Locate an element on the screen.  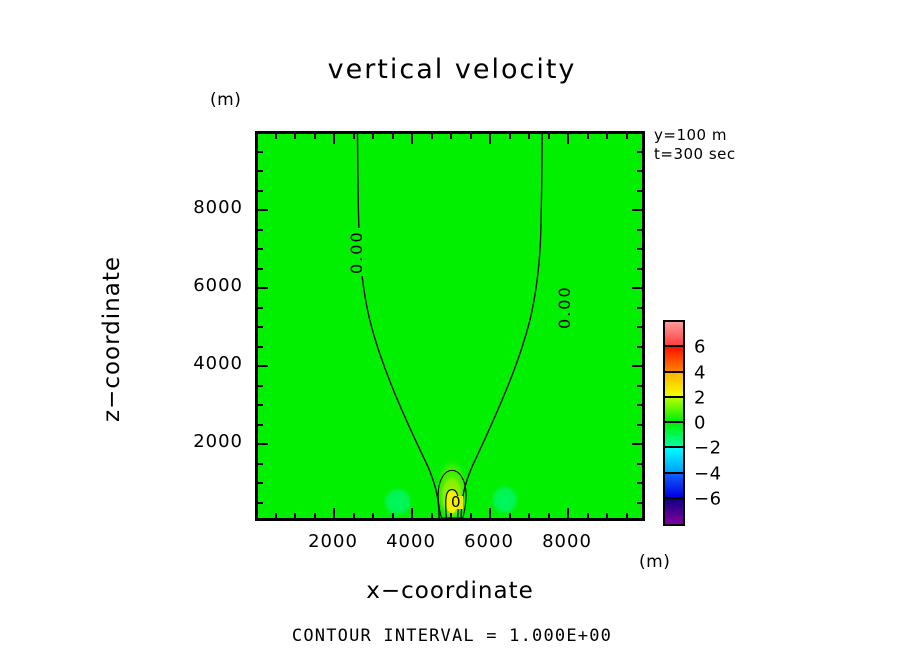
x-tick-label: 2000 is located at coordinates (333, 541).